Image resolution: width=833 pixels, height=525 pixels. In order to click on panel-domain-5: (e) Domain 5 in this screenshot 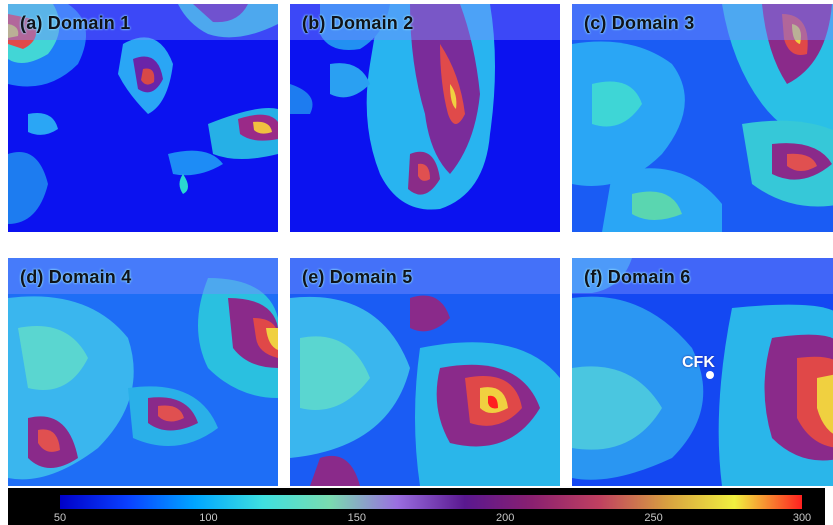, I will do `click(425, 372)`.